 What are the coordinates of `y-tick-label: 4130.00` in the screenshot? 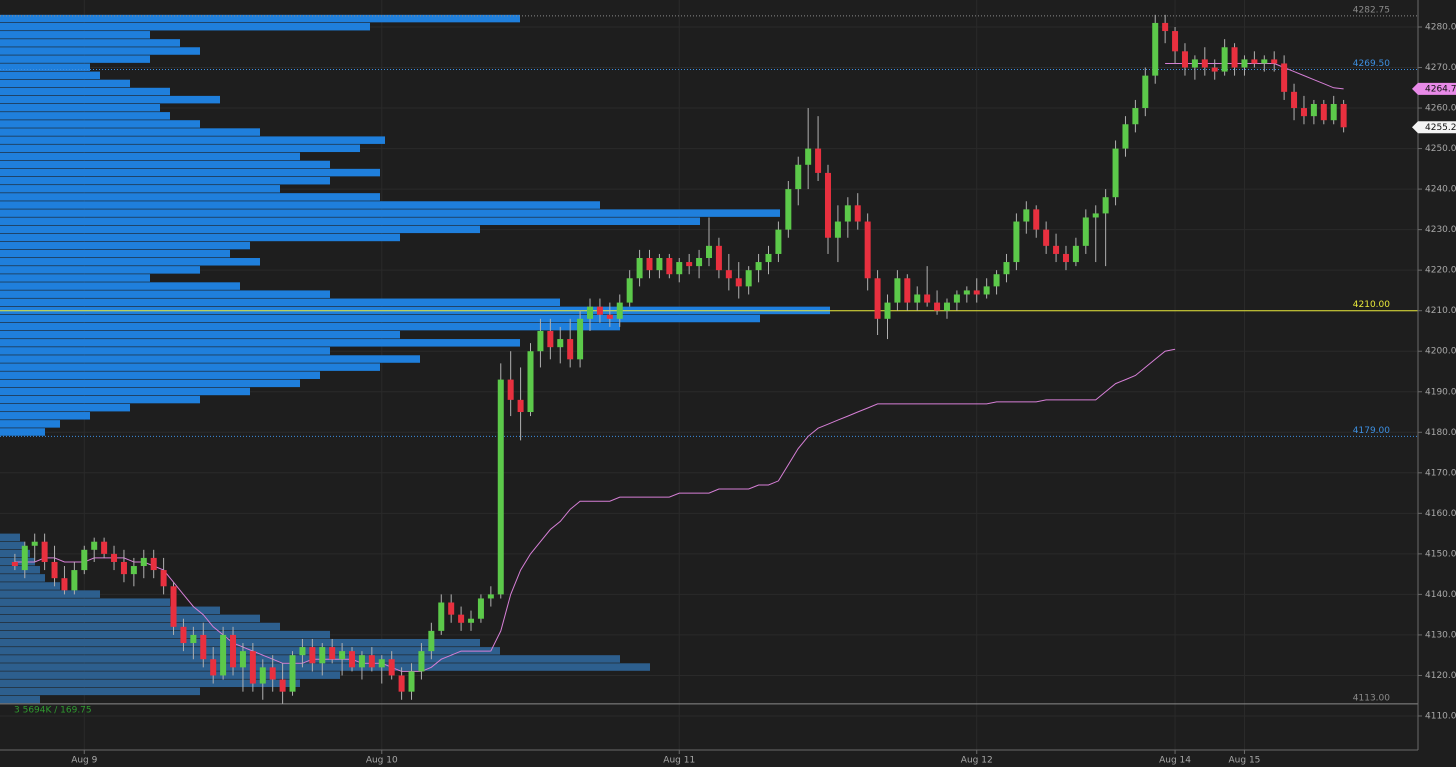 It's located at (1440, 635).